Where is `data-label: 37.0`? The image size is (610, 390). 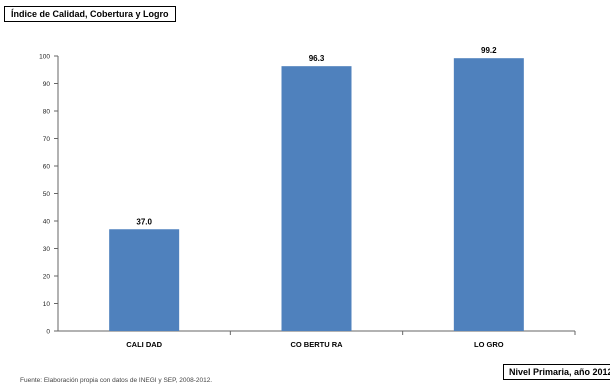 data-label: 37.0 is located at coordinates (144, 221).